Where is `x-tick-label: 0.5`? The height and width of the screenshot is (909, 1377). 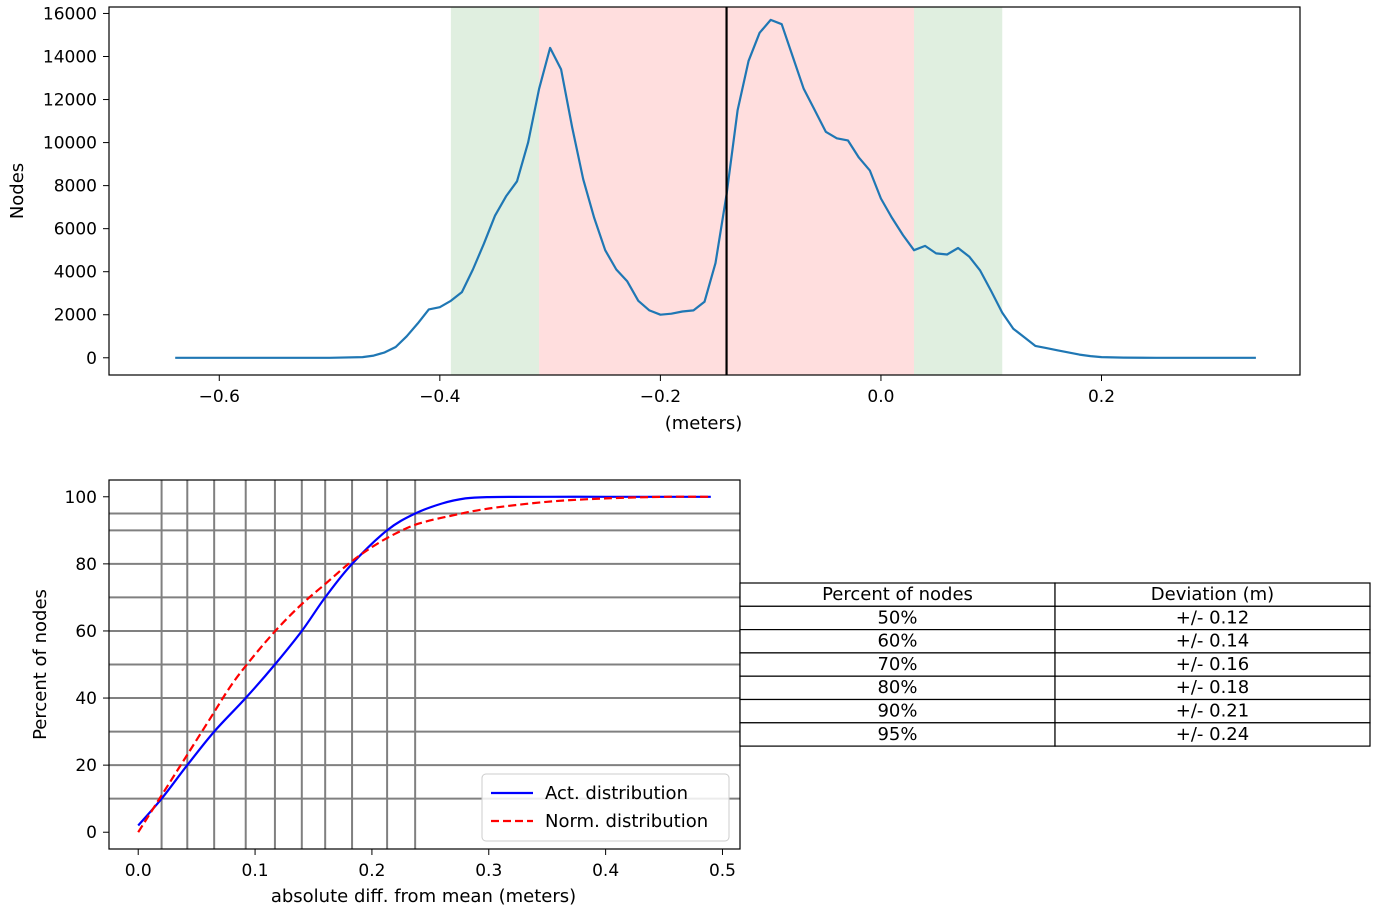 x-tick-label: 0.5 is located at coordinates (722, 871).